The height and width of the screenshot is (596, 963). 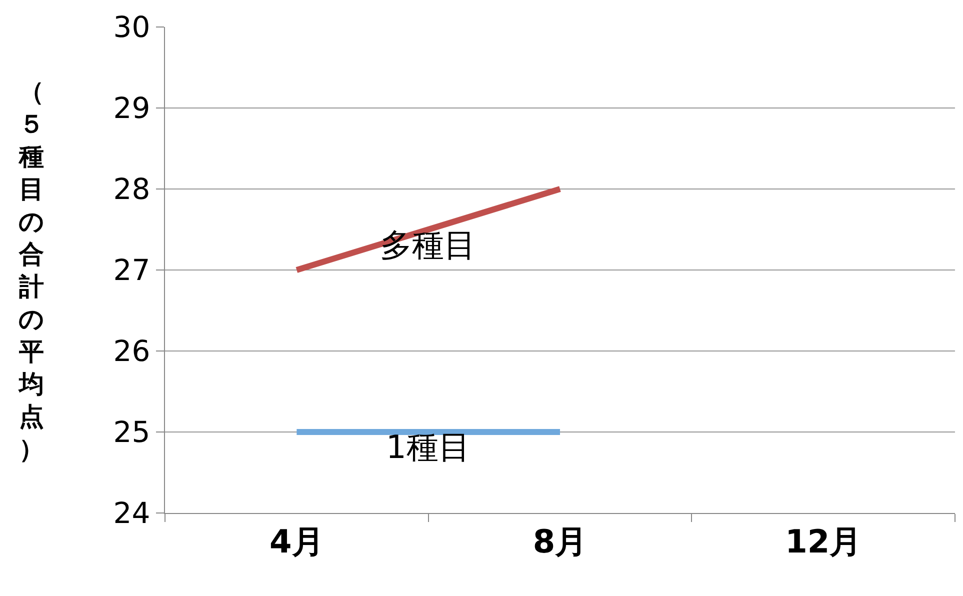 I want to click on series-label: 1種目, so click(x=428, y=447).